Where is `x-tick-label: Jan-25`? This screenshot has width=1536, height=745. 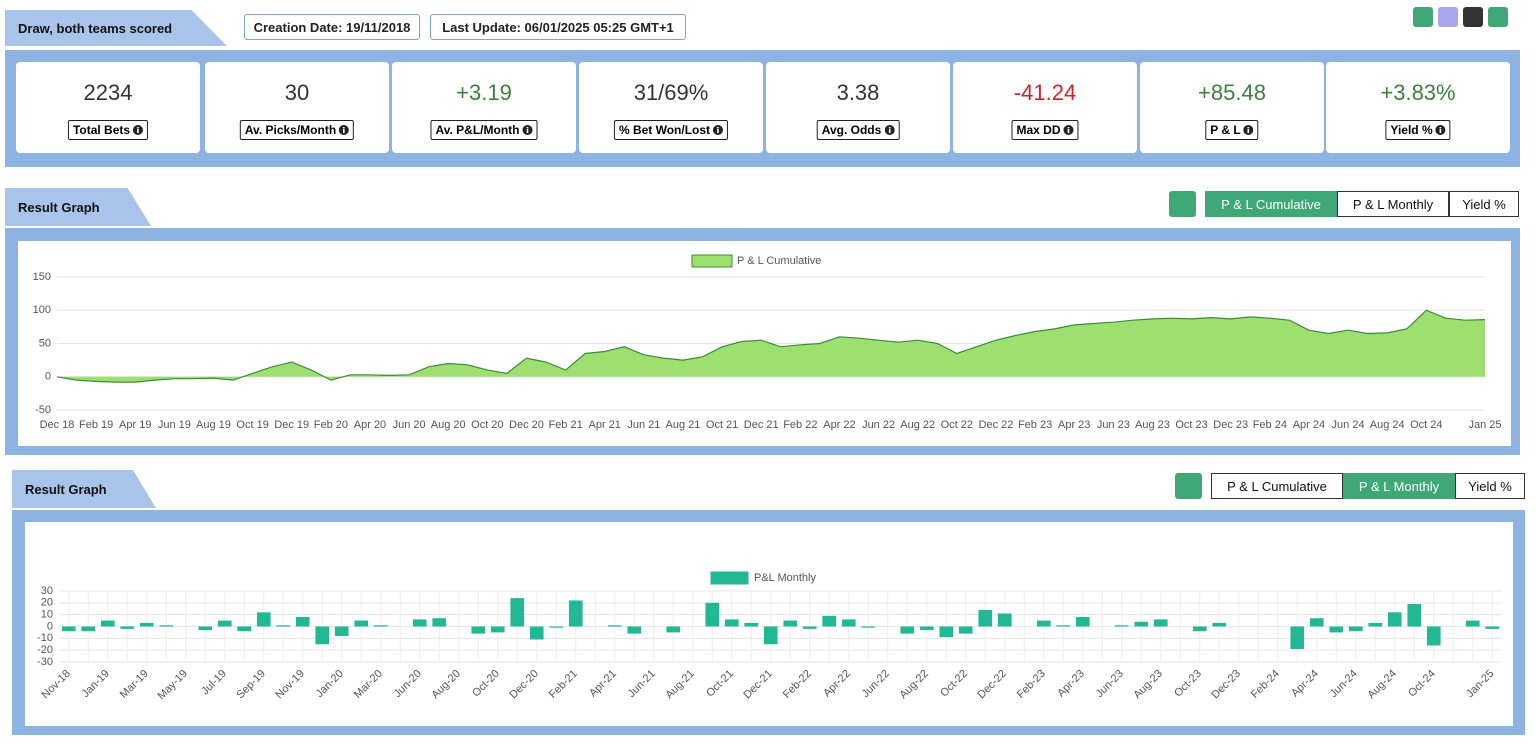 x-tick-label: Jan-25 is located at coordinates (1480, 684).